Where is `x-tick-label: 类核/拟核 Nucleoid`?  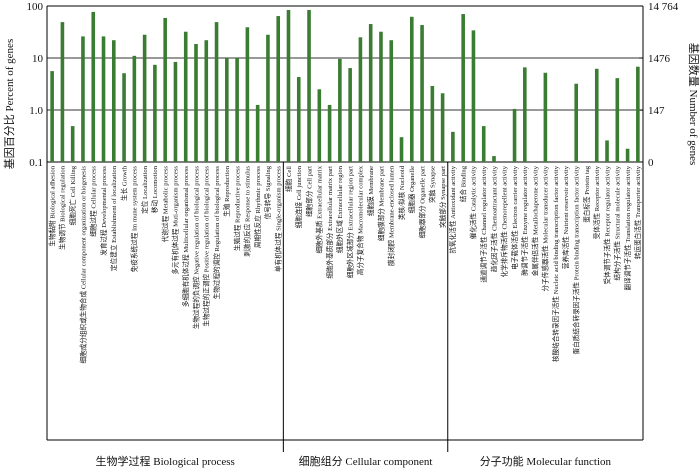
x-tick-label: 类核/拟核 Nucleoid is located at coordinates (401, 192).